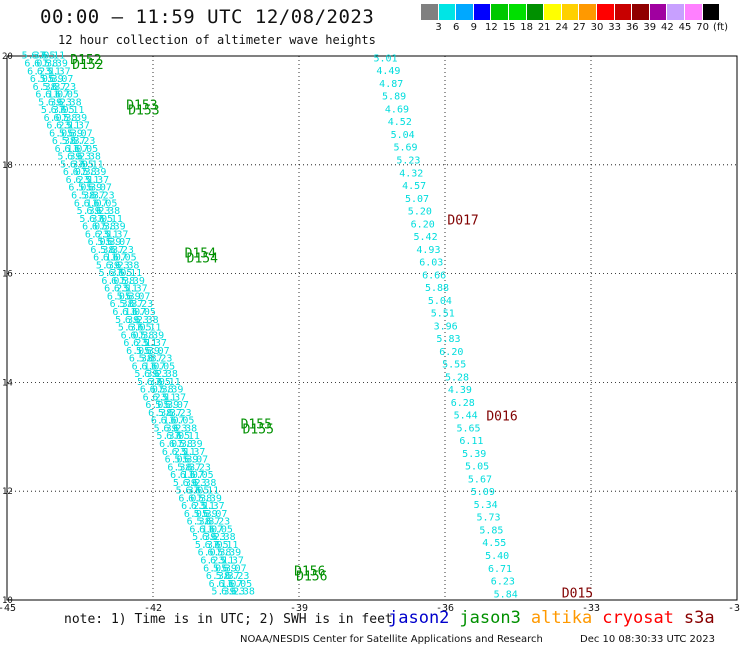 Image resolution: width=740 pixels, height=650 pixels. Describe the element at coordinates (143, 110) in the screenshot. I see `pass-label: D153` at that location.